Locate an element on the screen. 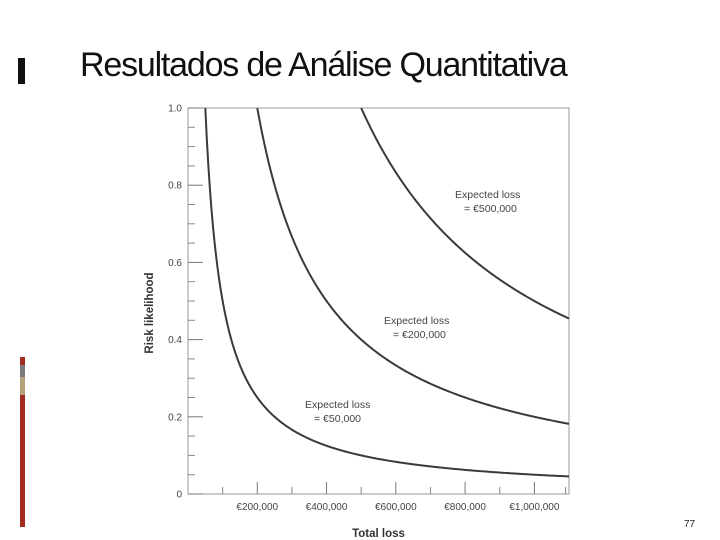 The image size is (720, 540). y-tick-label: 0.4 is located at coordinates (175, 340).